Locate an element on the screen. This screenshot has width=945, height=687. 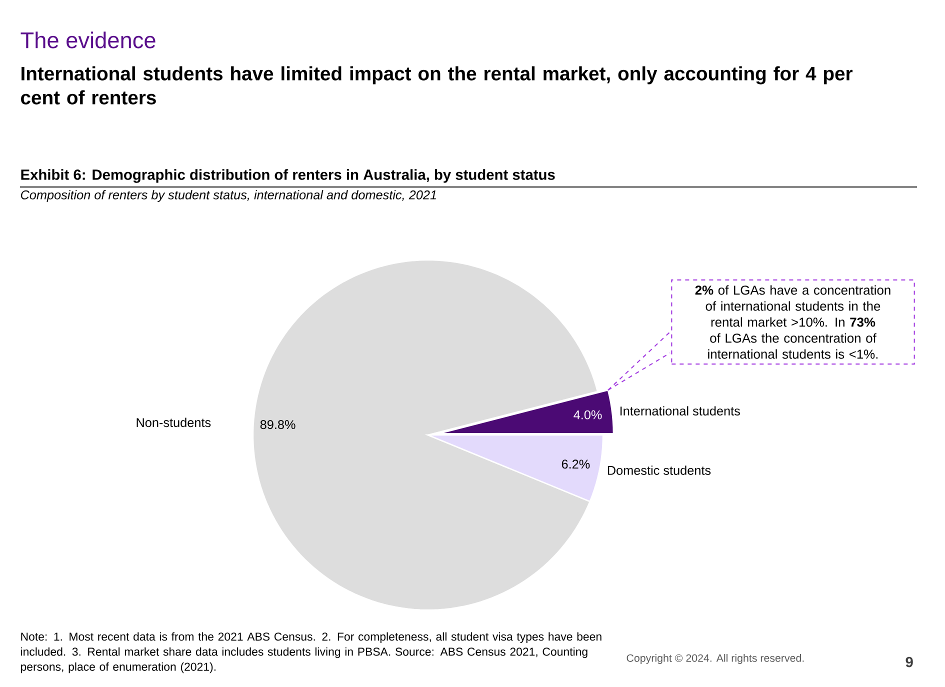
text: 9 is located at coordinates (909, 662).